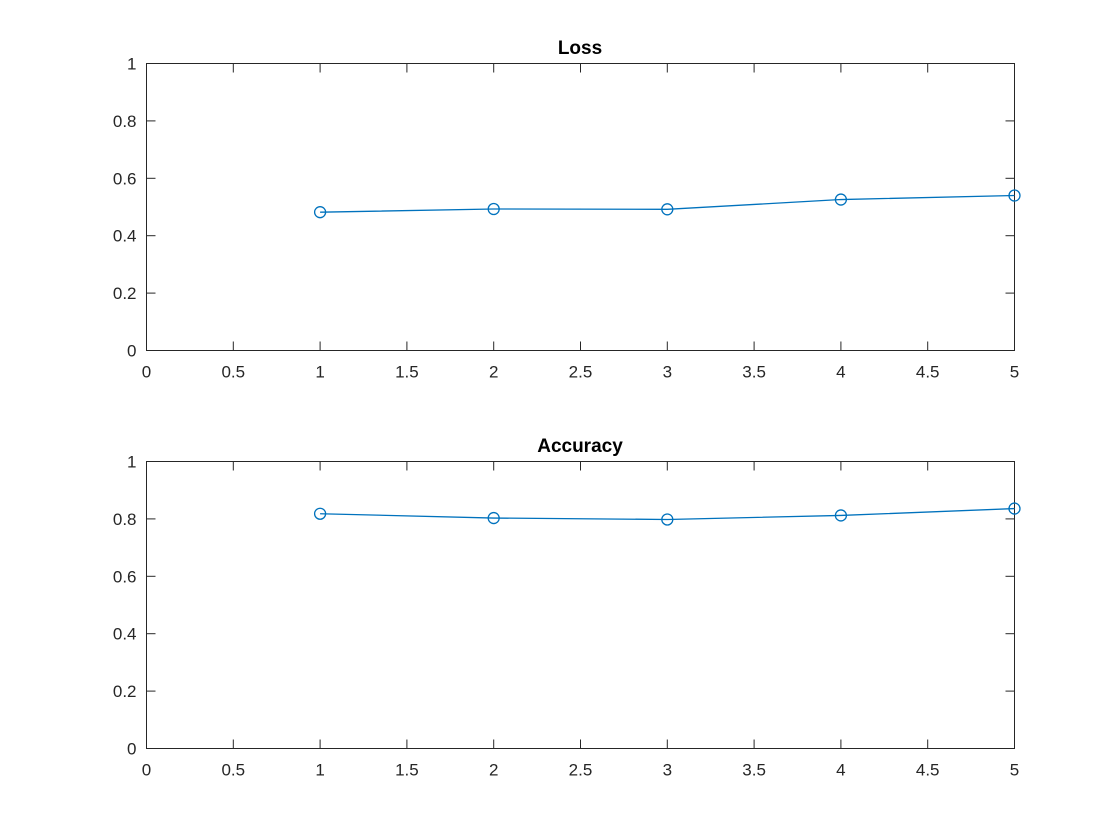 The width and height of the screenshot is (1120, 840). Describe the element at coordinates (928, 770) in the screenshot. I see `accuracy-xtick-label: 4.5` at that location.